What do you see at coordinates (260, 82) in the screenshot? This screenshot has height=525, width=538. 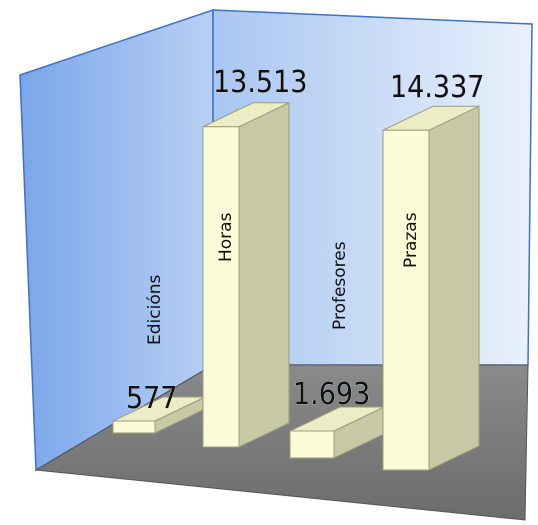 I see `value-label: 13.513` at bounding box center [260, 82].